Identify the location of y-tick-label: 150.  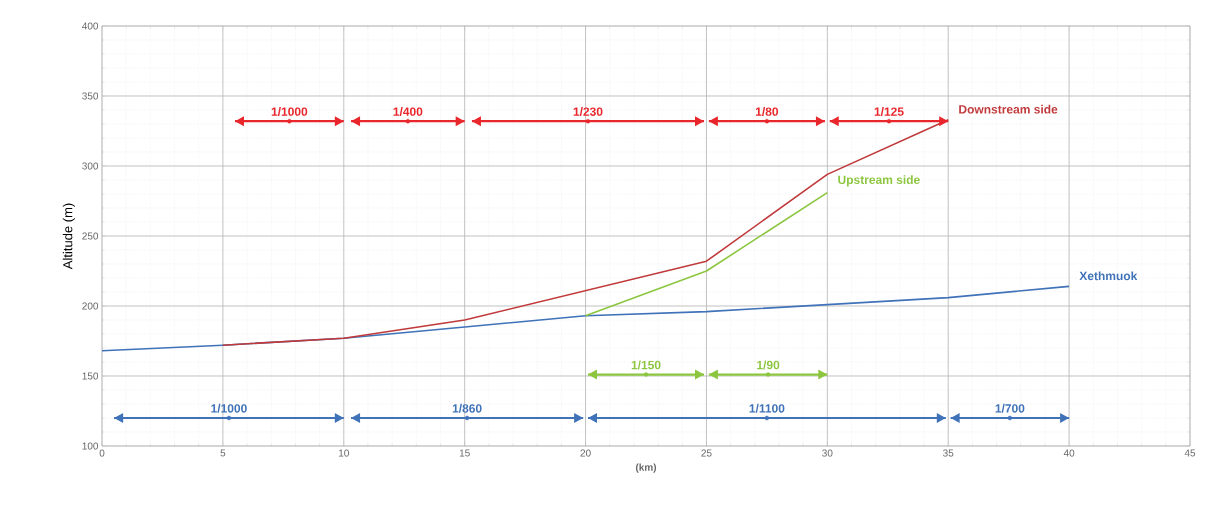
(90, 376).